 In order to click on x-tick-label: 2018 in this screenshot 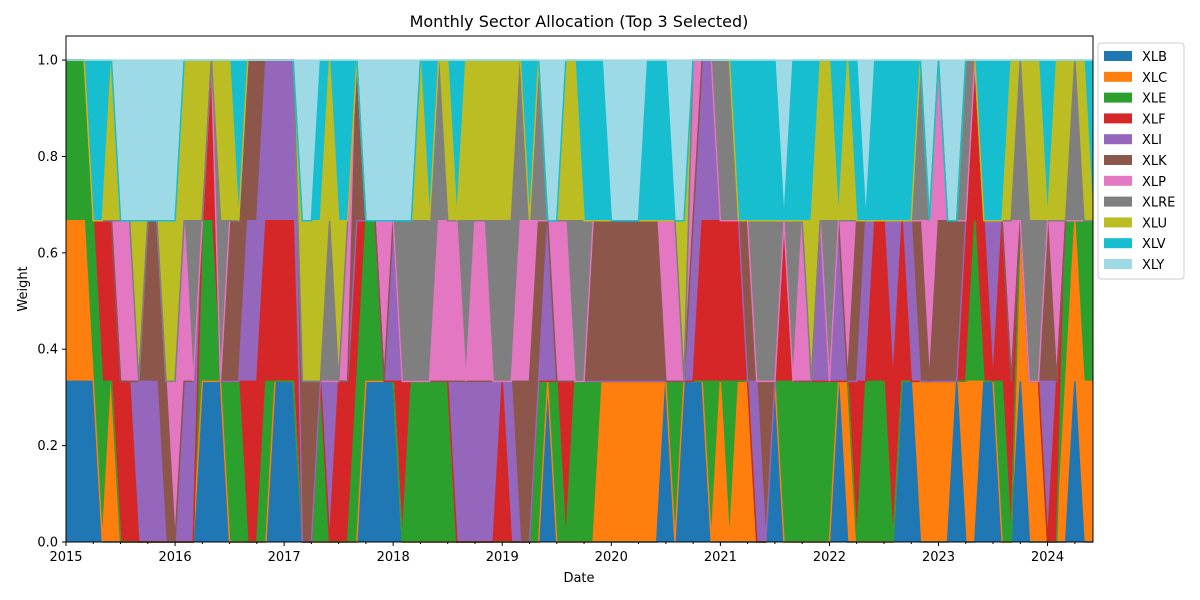, I will do `click(393, 557)`.